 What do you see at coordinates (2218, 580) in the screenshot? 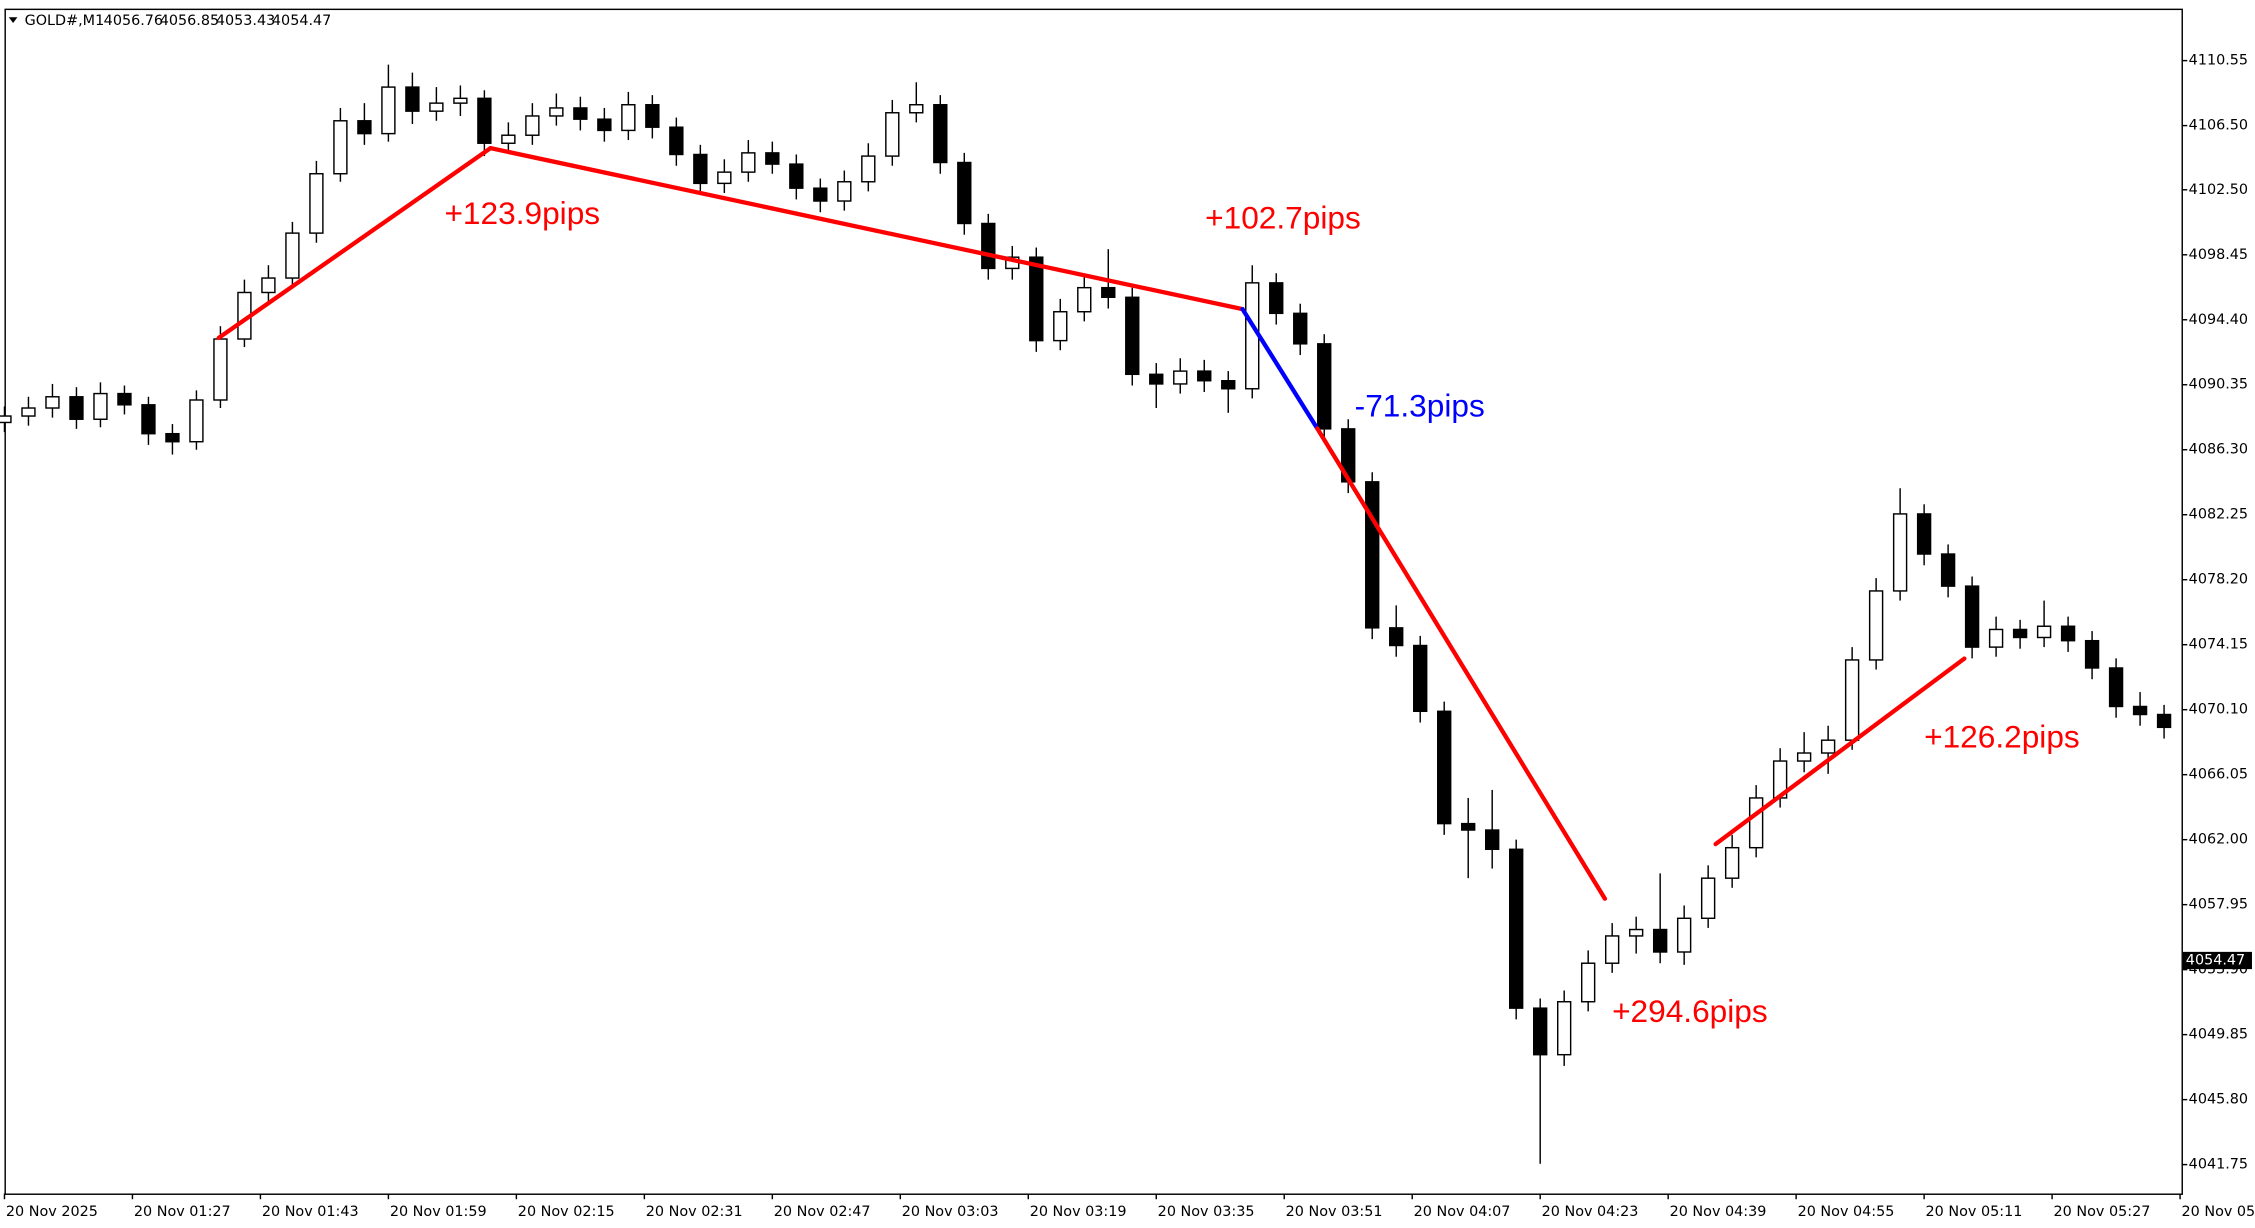
I see `y-tick-label: 4078.20` at bounding box center [2218, 580].